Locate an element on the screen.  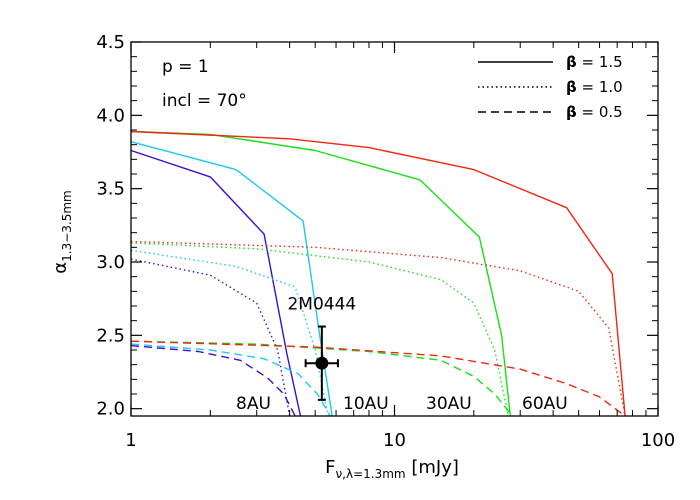
incl-annotation: incl = 70° is located at coordinates (204, 101).